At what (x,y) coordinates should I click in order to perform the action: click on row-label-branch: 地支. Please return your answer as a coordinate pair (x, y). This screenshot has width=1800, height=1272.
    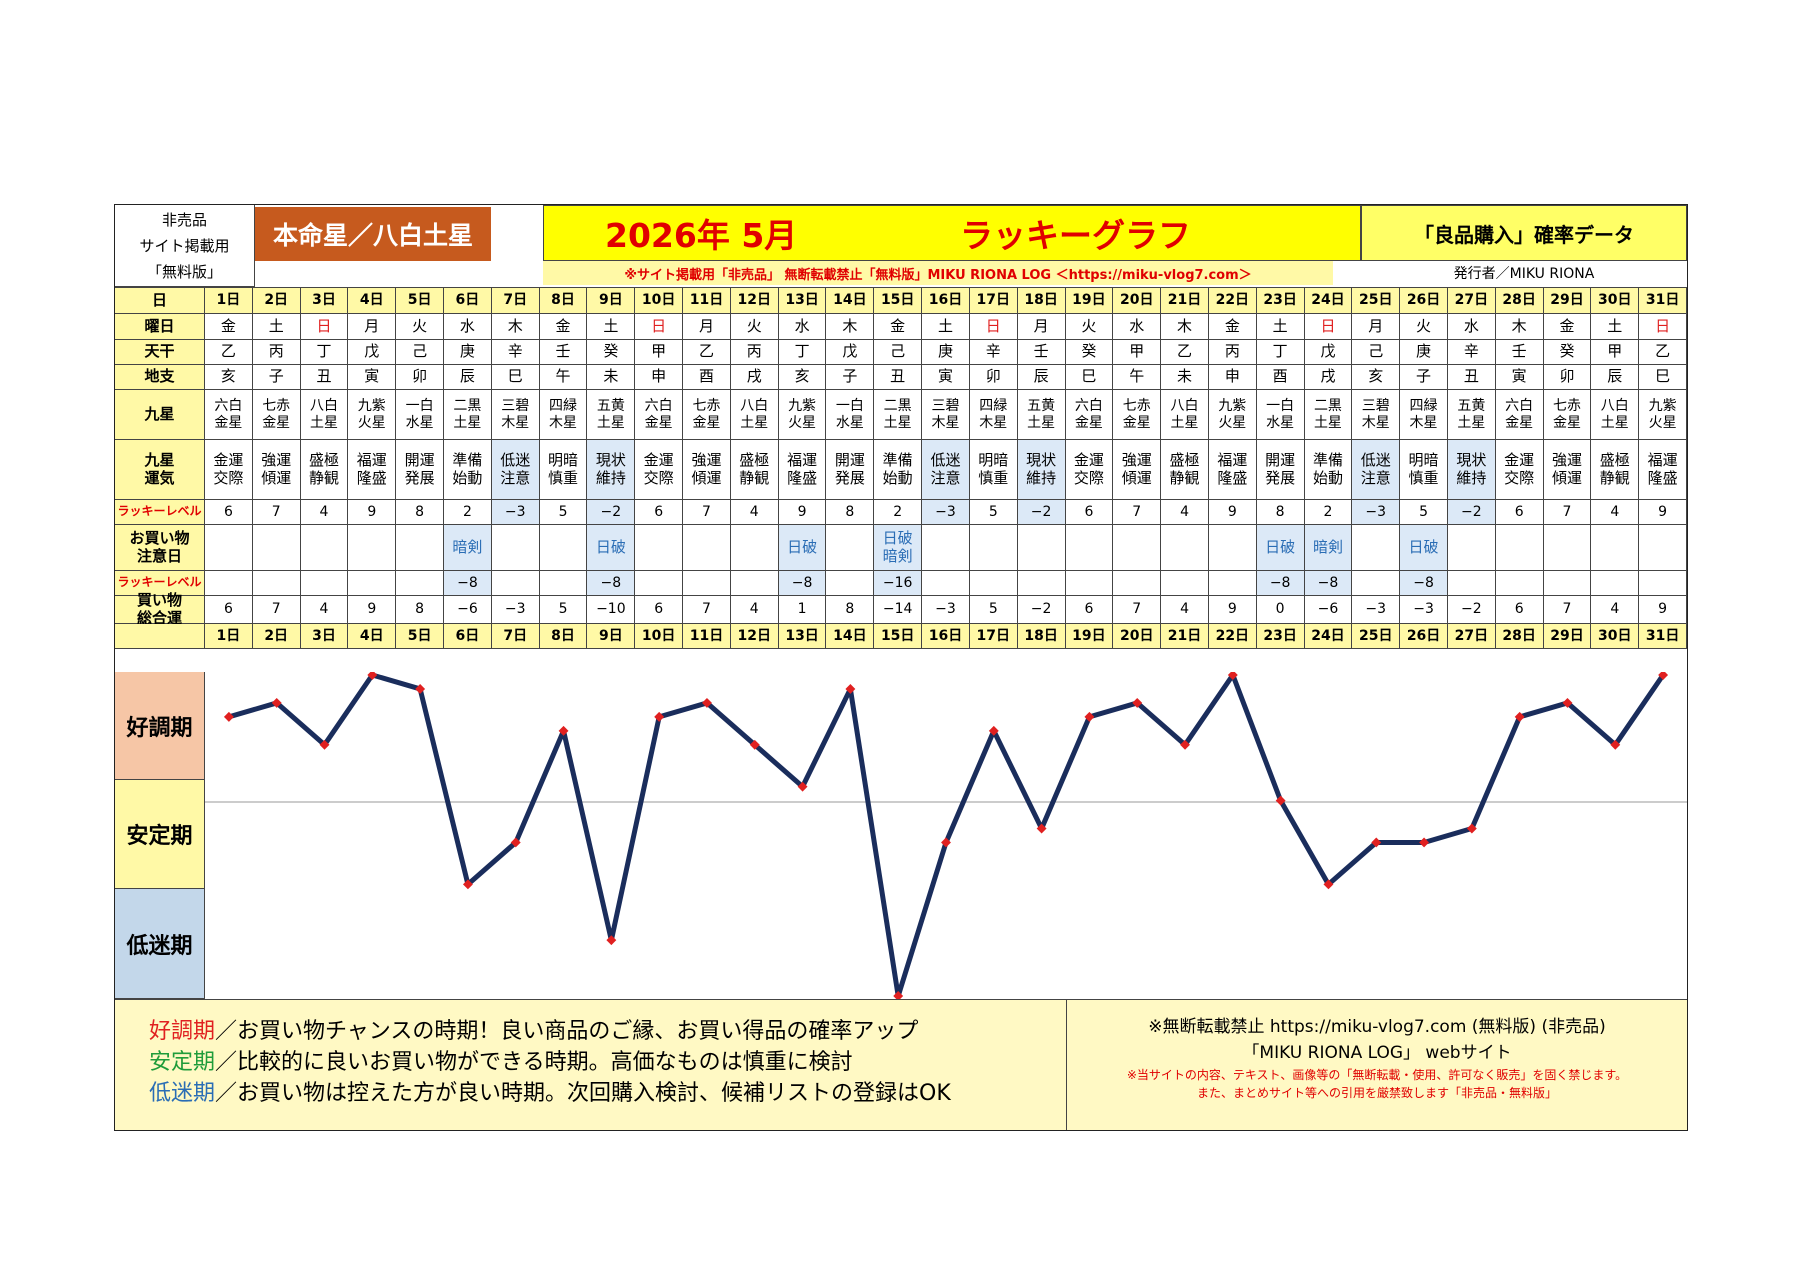
    Looking at the image, I should click on (160, 377).